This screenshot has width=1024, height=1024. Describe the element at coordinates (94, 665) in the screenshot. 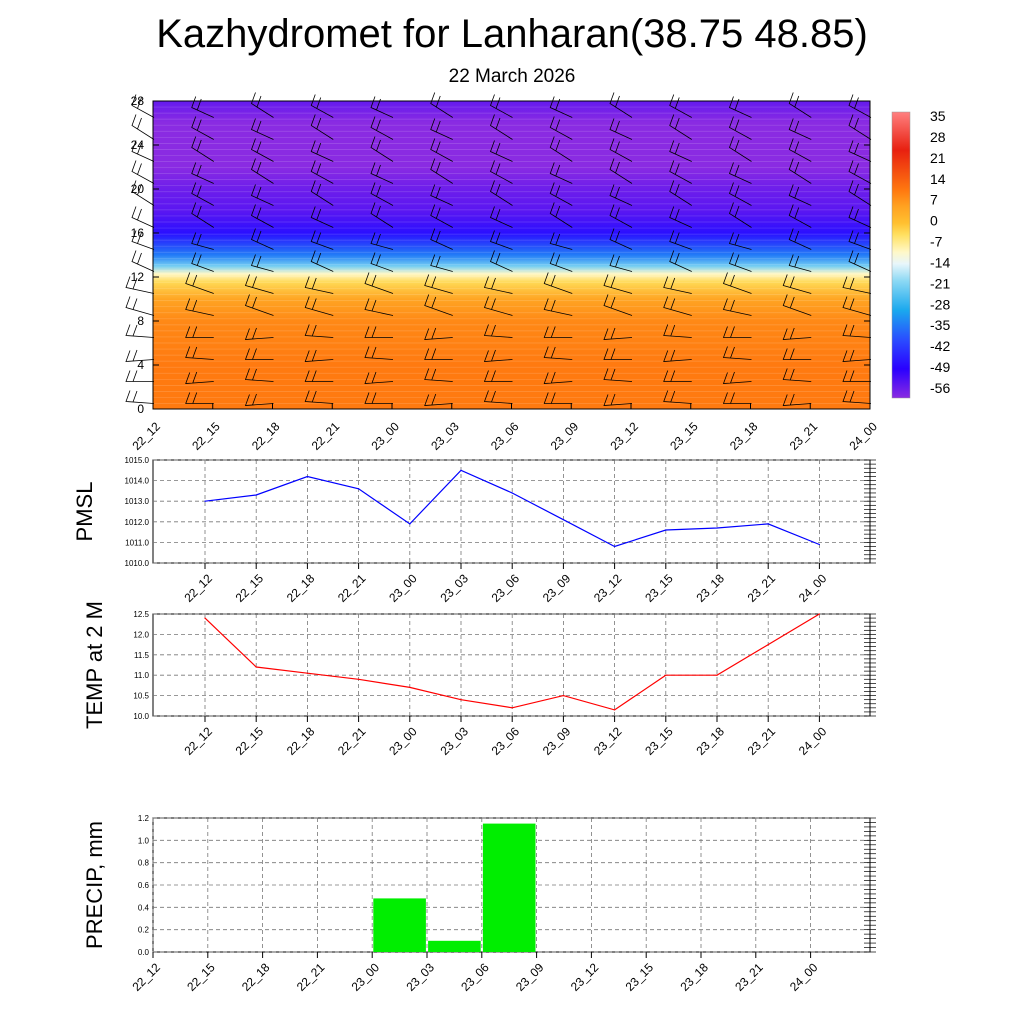

I see `temp-ylabel: TEMP at 2 M` at that location.